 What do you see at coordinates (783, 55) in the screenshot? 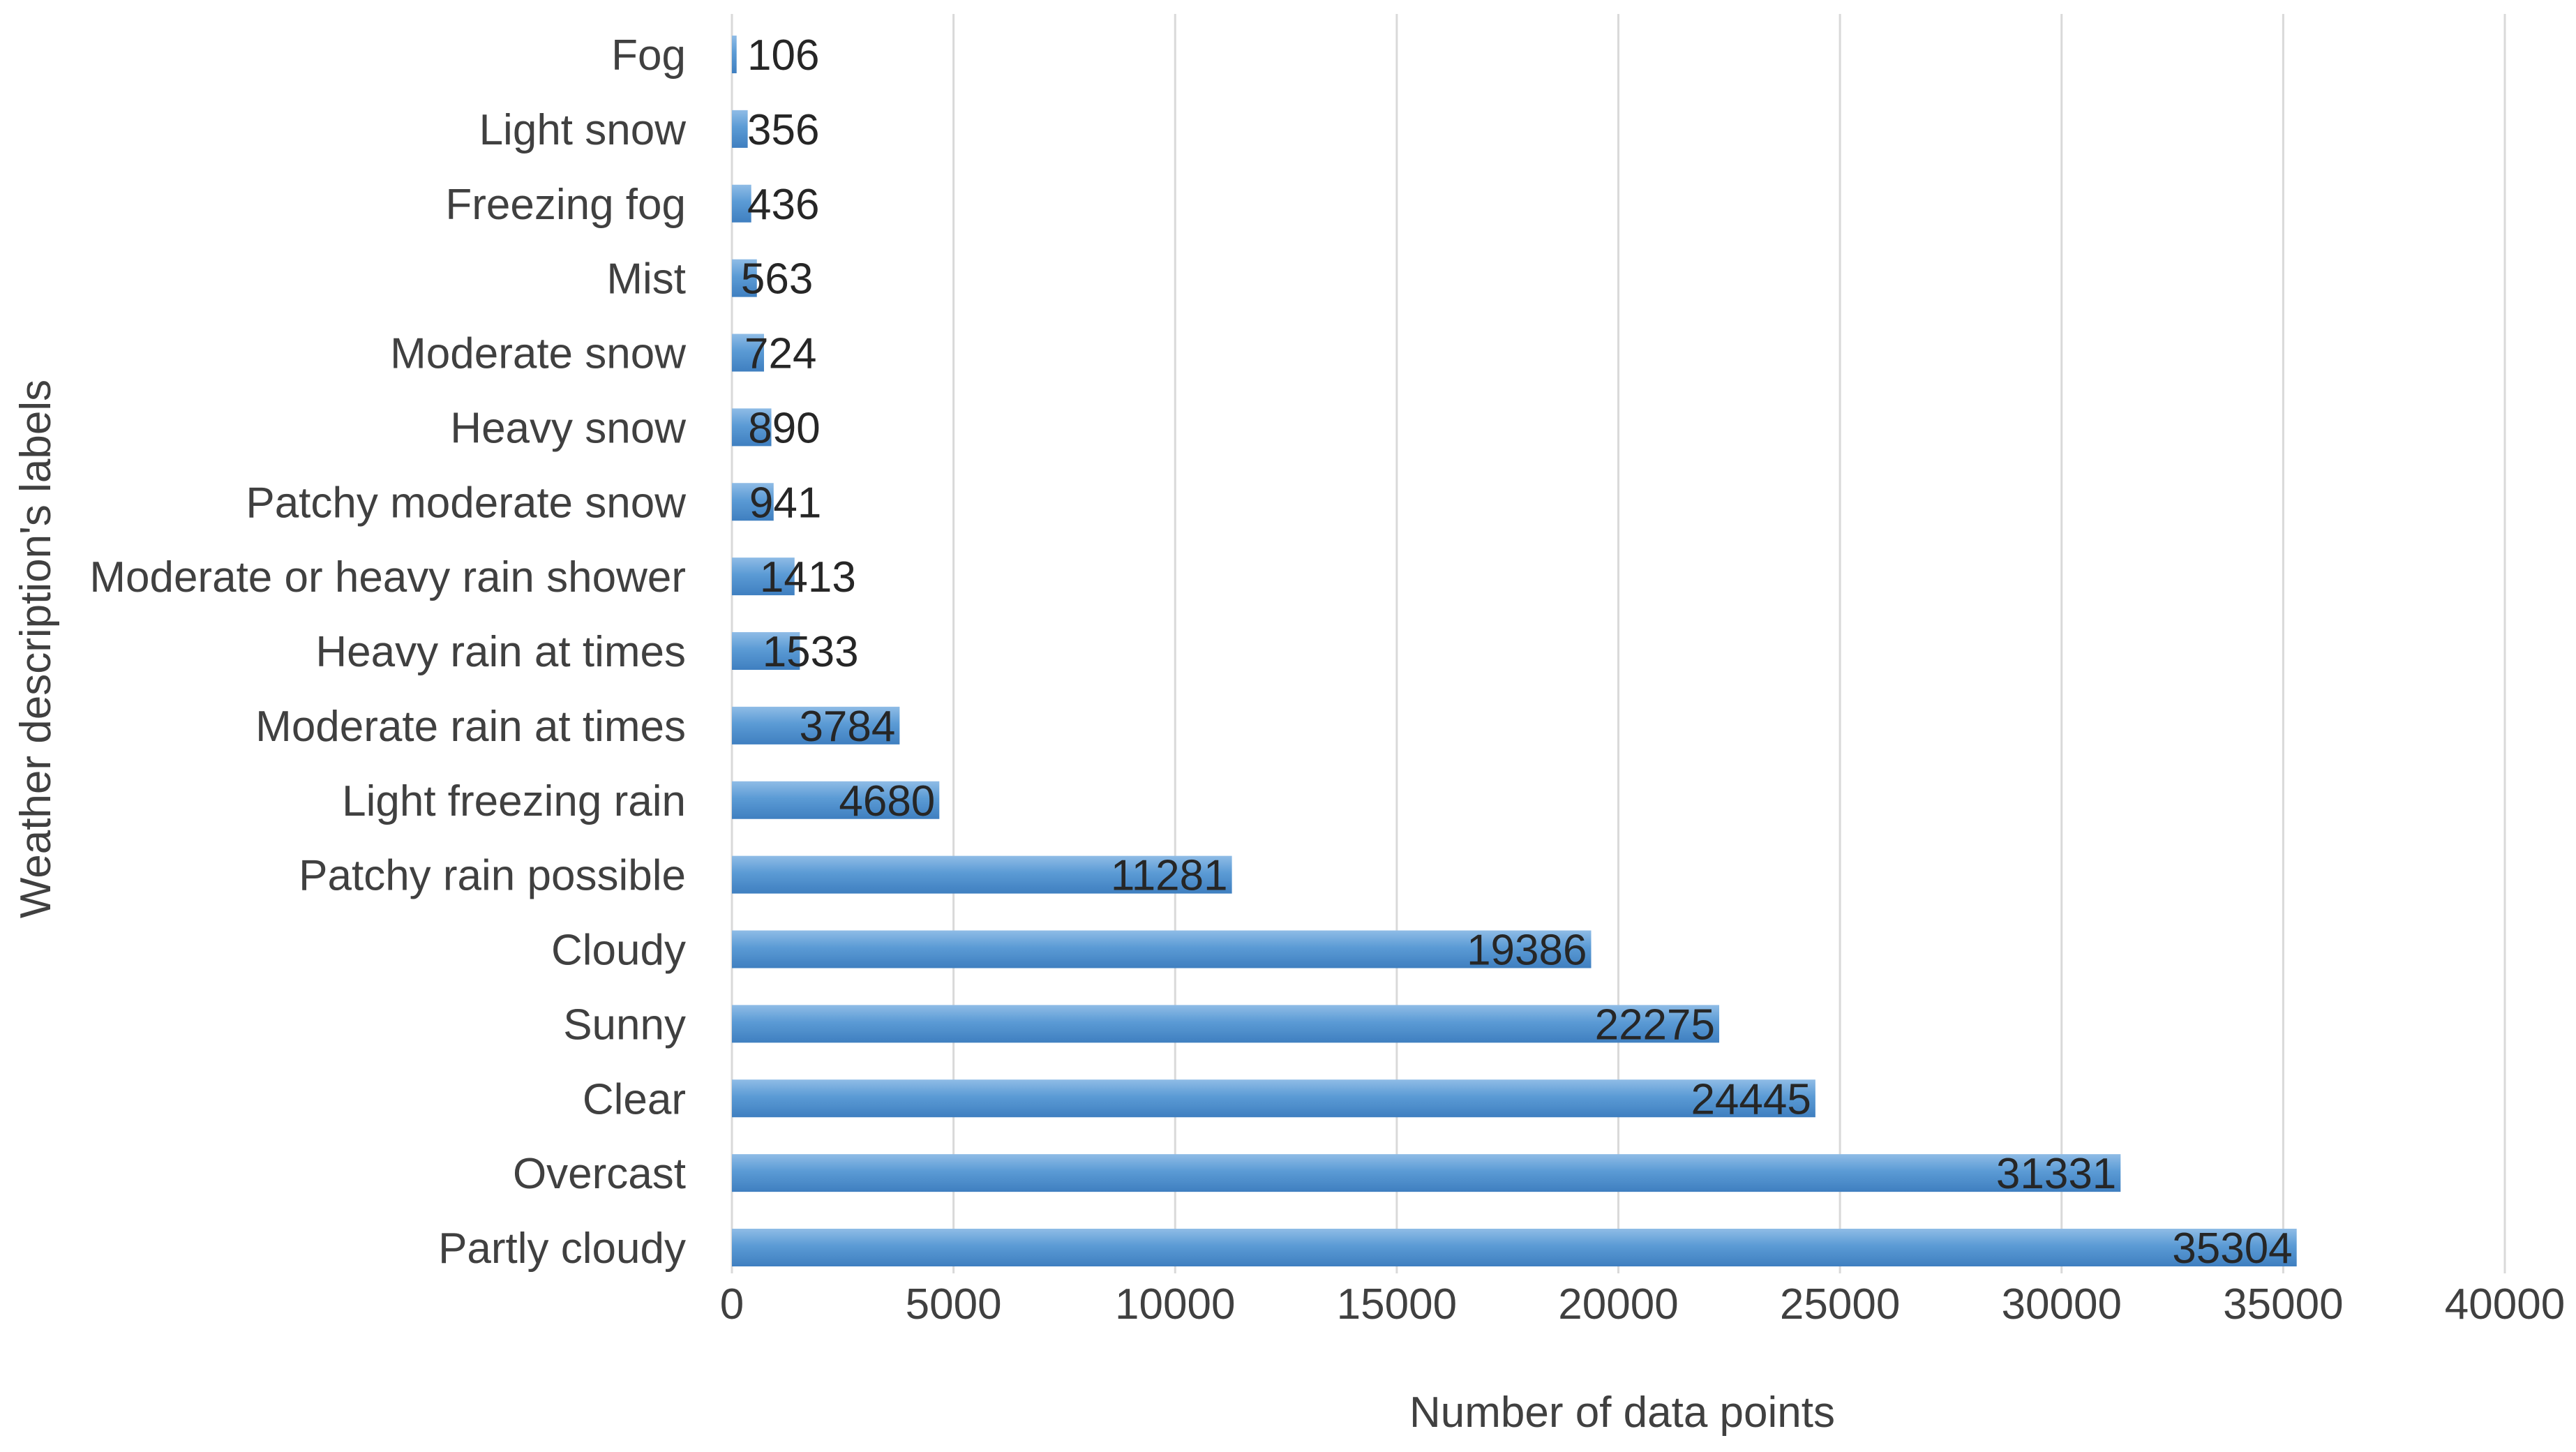
I see `data-label: 106` at bounding box center [783, 55].